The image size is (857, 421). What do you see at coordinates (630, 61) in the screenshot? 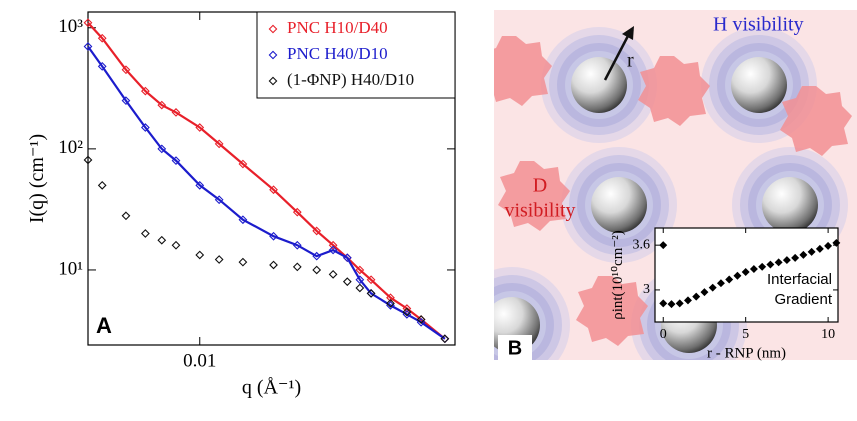
I see `r-label: r` at bounding box center [630, 61].